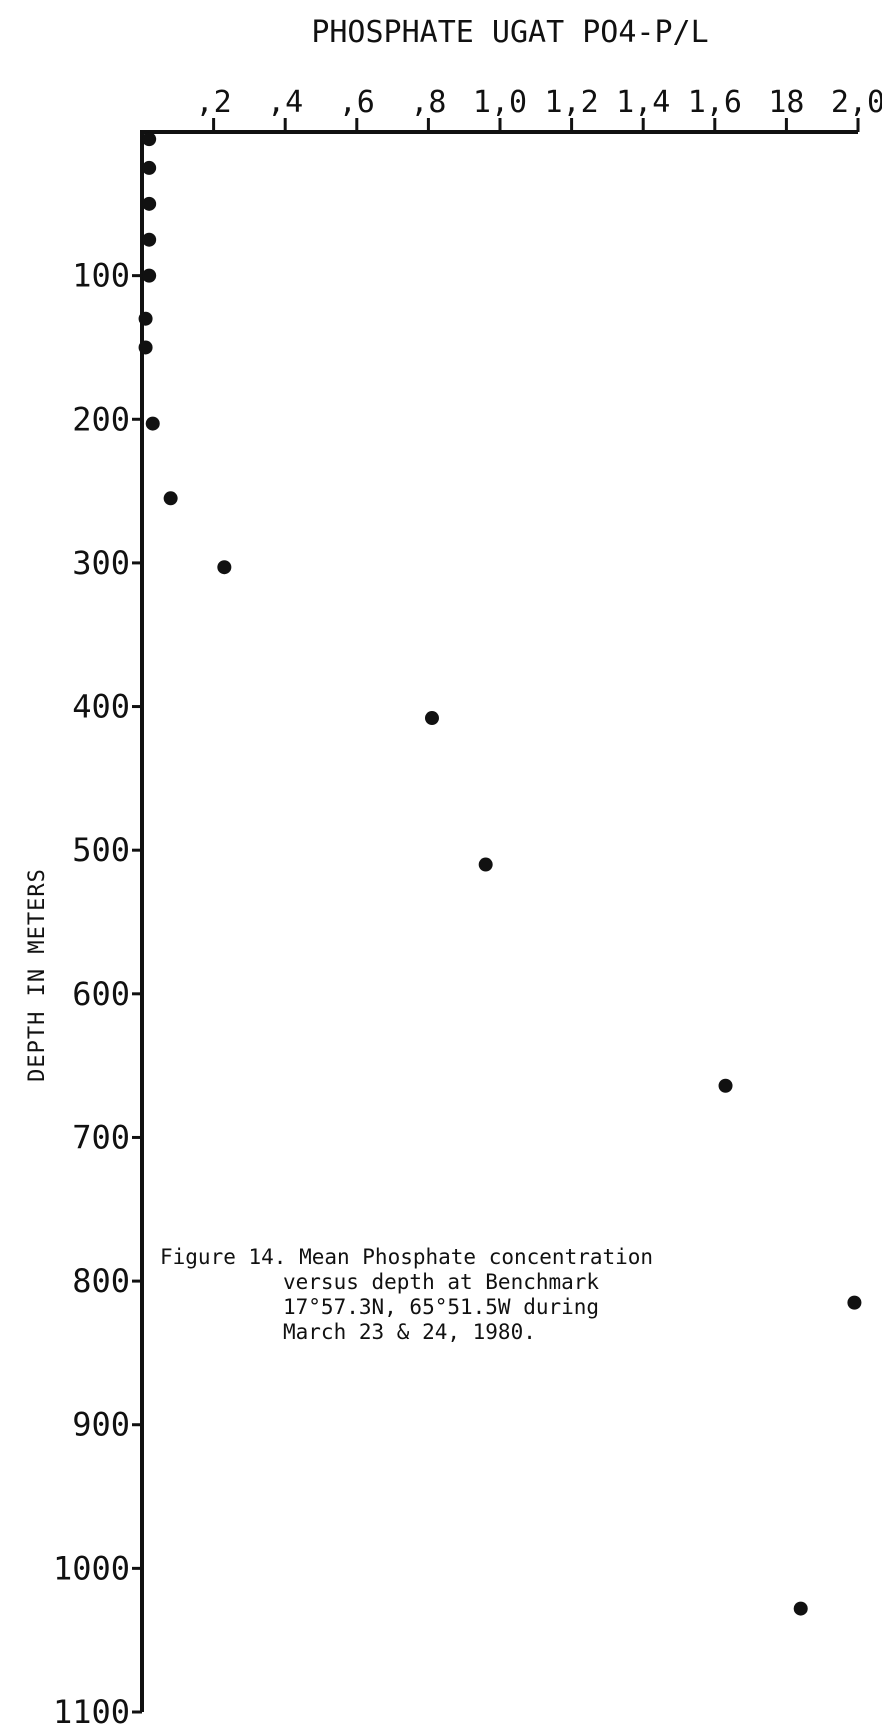 The height and width of the screenshot is (1729, 882). What do you see at coordinates (441, 1307) in the screenshot?
I see `caption-line-3: 17°57.3N, 65°51.5W during` at bounding box center [441, 1307].